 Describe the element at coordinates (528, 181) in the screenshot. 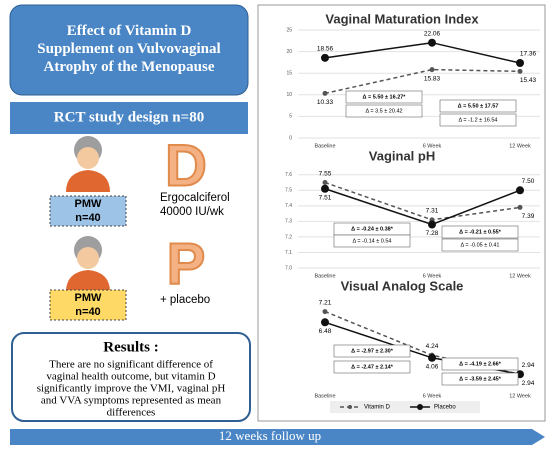

I see `data-label: 7.50` at that location.